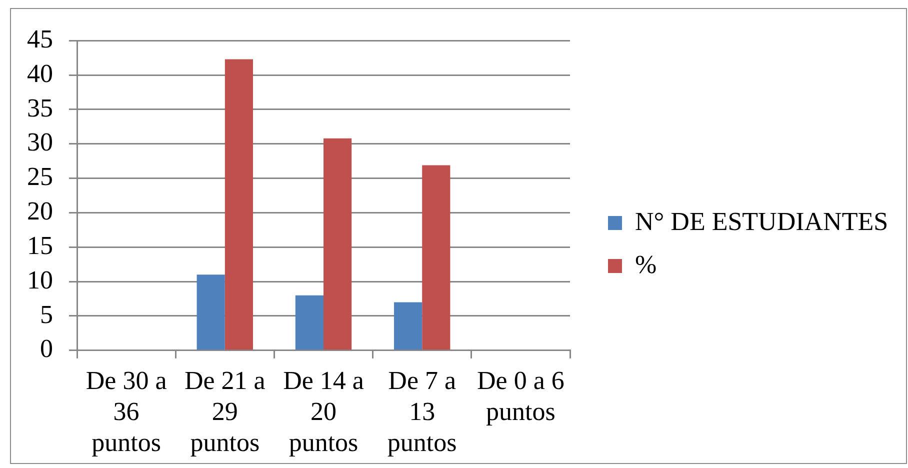 The image size is (908, 468). What do you see at coordinates (127, 412) in the screenshot?
I see `x-tick-label: De 30 a 36 puntos` at bounding box center [127, 412].